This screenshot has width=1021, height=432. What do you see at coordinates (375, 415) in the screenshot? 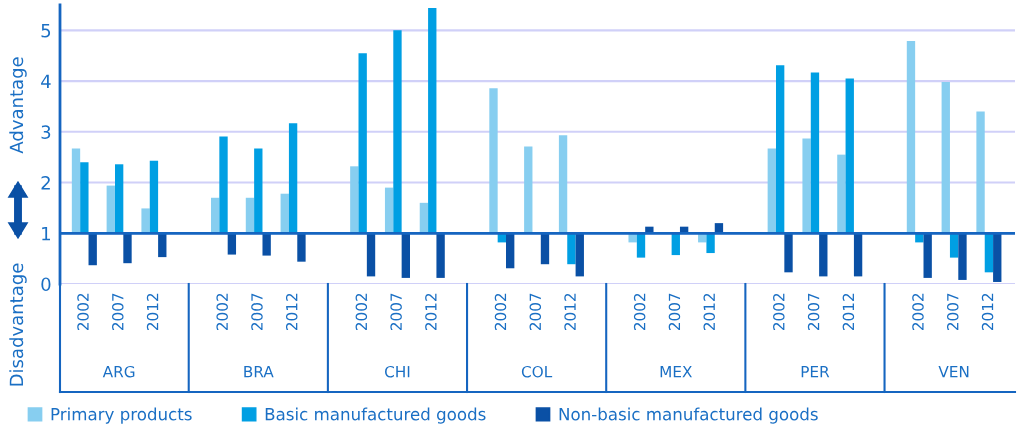
I see `legend-label: Basic manufactured goods` at bounding box center [375, 415].